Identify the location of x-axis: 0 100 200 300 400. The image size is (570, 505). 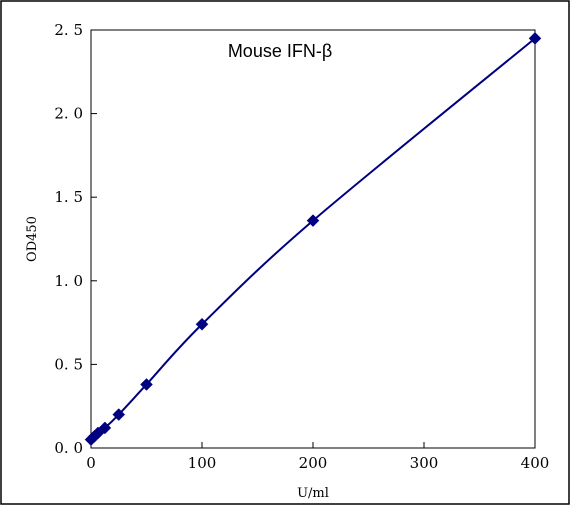
(317, 457).